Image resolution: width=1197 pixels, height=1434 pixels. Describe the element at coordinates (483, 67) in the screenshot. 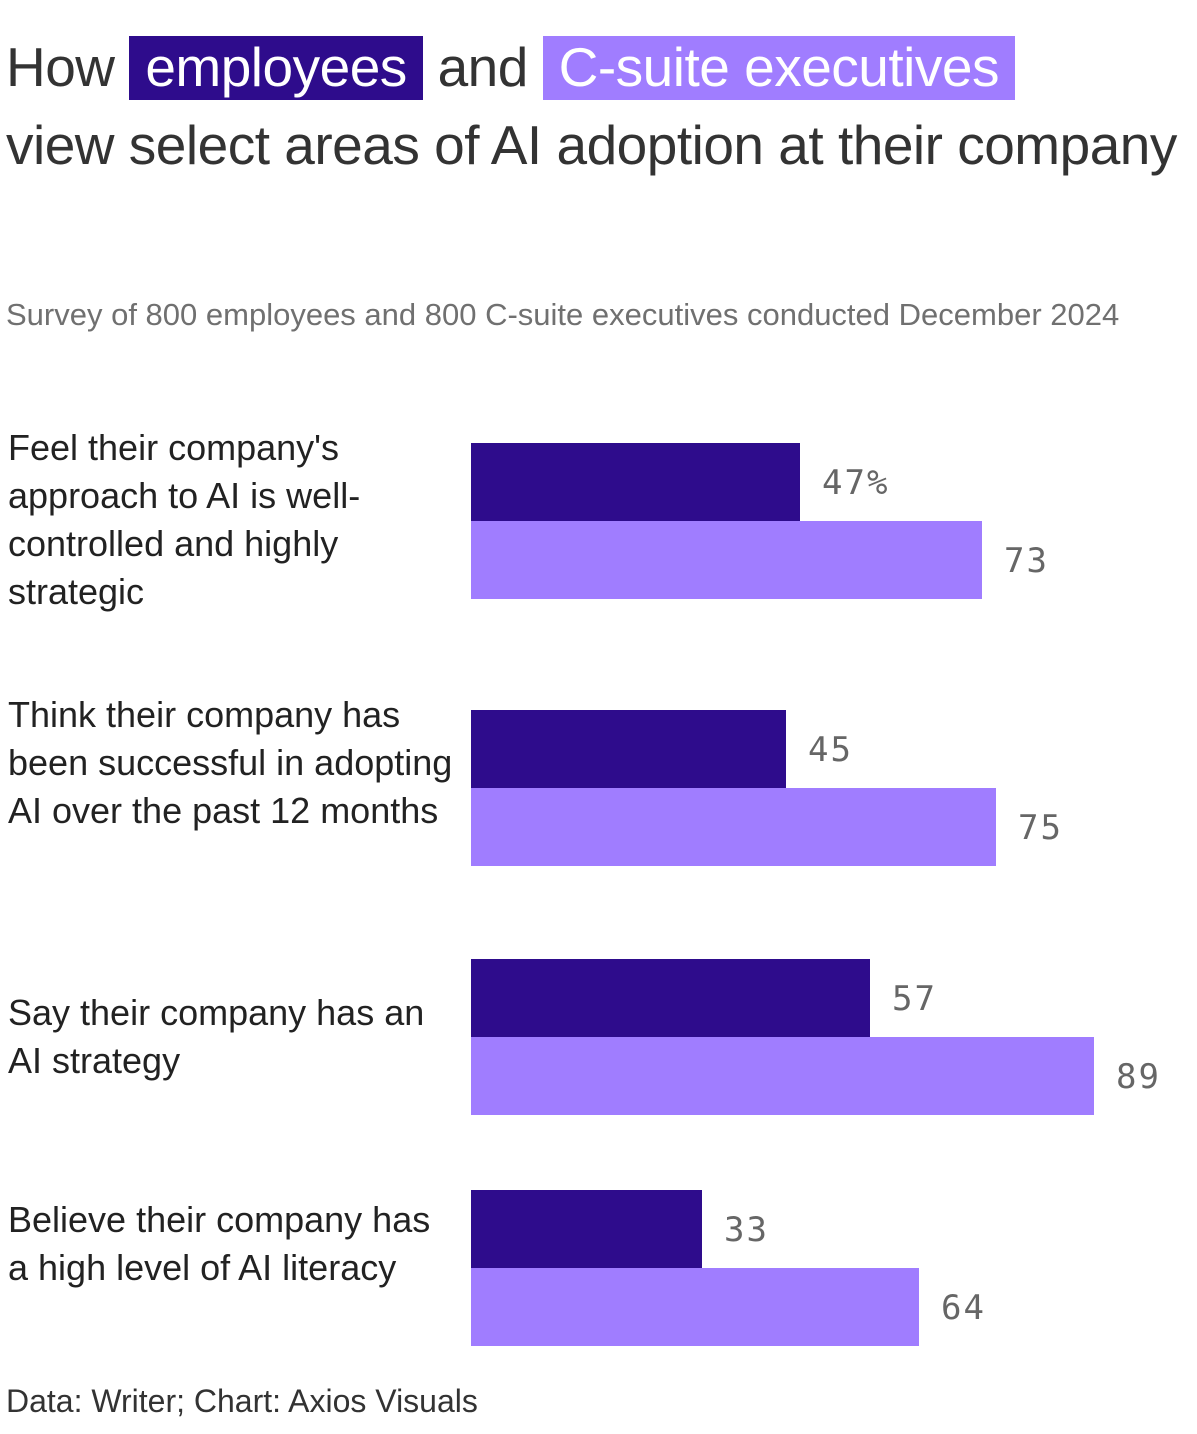

I see `title-and: and` at that location.